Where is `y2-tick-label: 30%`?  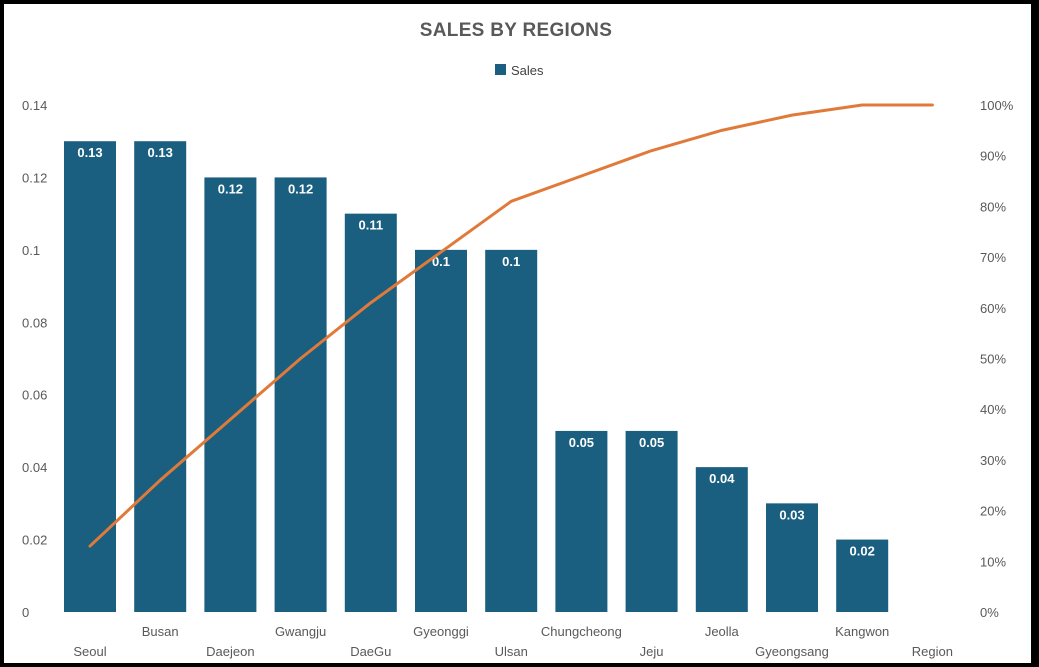
y2-tick-label: 30% is located at coordinates (993, 460).